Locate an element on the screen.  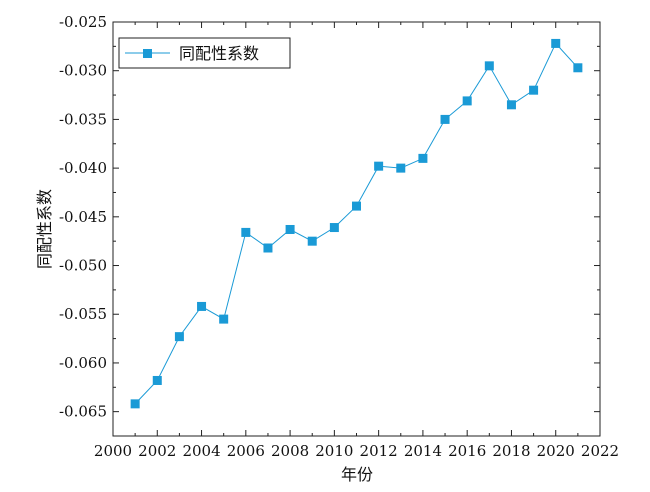
x-tick-label: 2018 is located at coordinates (511, 451).